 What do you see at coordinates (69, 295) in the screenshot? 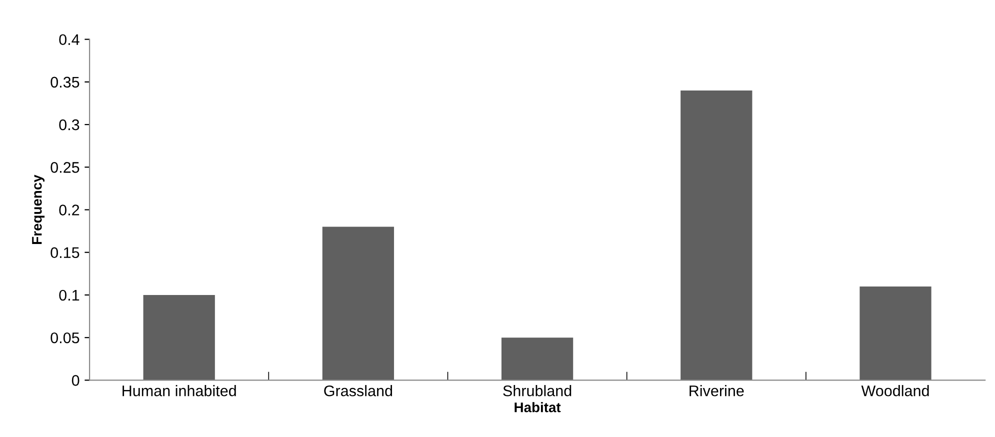
I see `y-tick-label: 0.1` at bounding box center [69, 295].